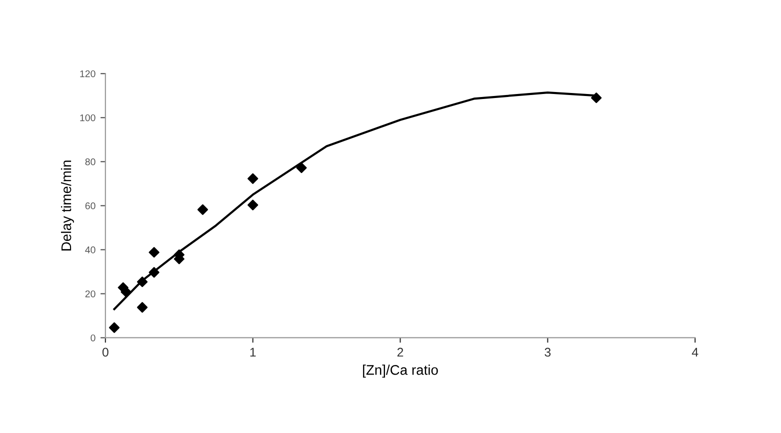 The width and height of the screenshot is (781, 433). I want to click on x-tick-label: 3, so click(547, 352).